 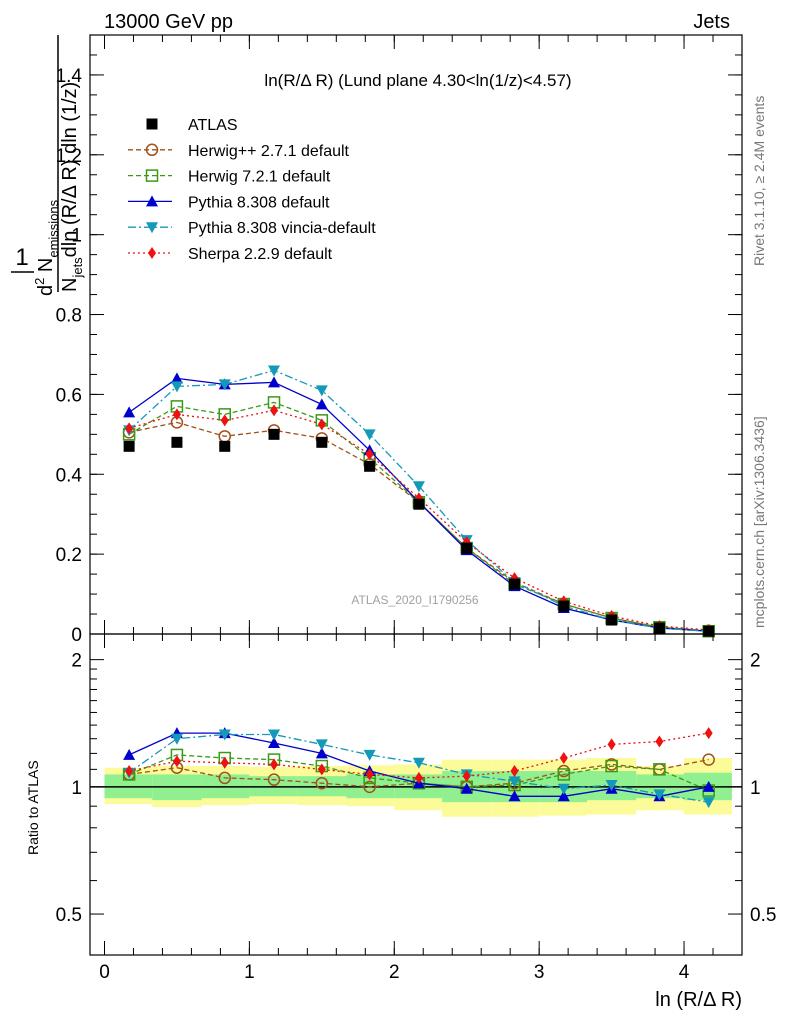 What do you see at coordinates (46, 247) in the screenshot?
I see `svg-text: d2 Nemissions` at bounding box center [46, 247].